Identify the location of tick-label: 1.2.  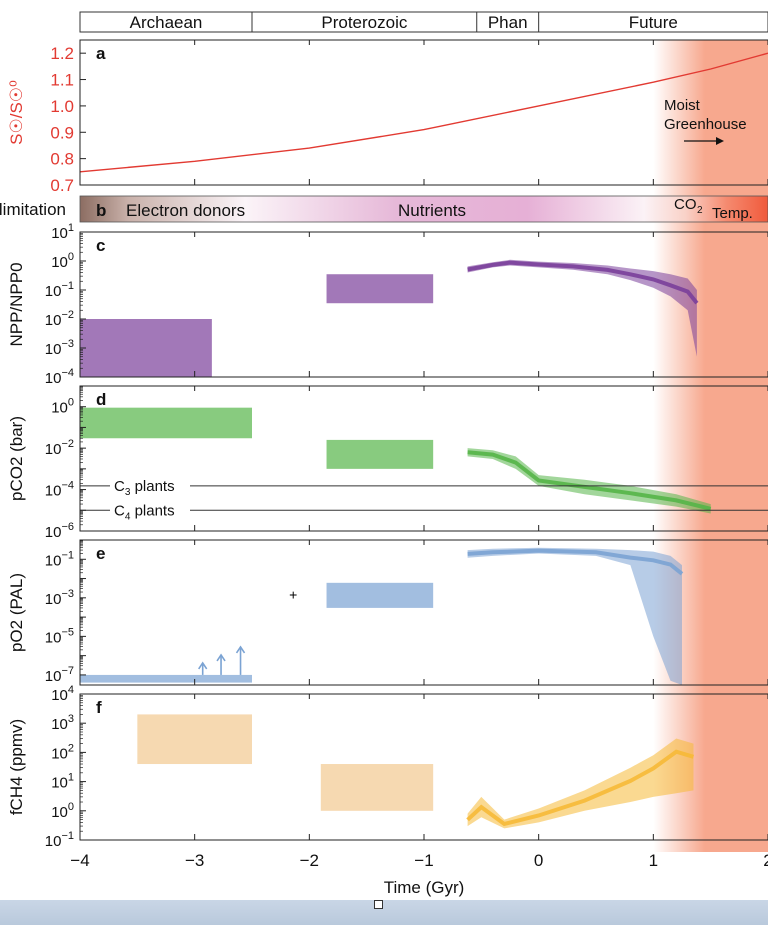
(62, 53).